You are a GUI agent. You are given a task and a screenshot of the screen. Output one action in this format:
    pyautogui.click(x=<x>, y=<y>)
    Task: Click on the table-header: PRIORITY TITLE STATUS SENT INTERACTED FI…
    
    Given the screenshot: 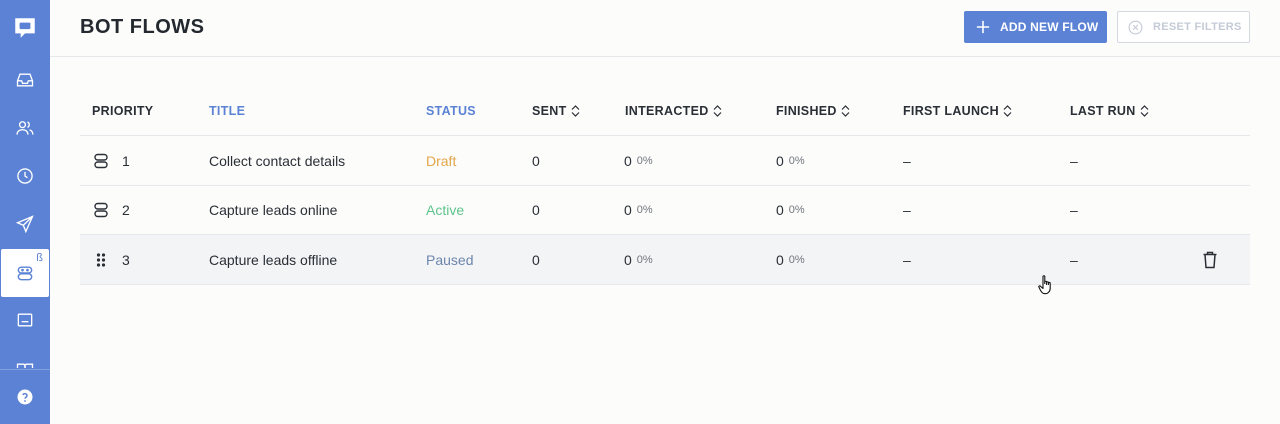 What is the action you would take?
    pyautogui.click(x=665, y=111)
    